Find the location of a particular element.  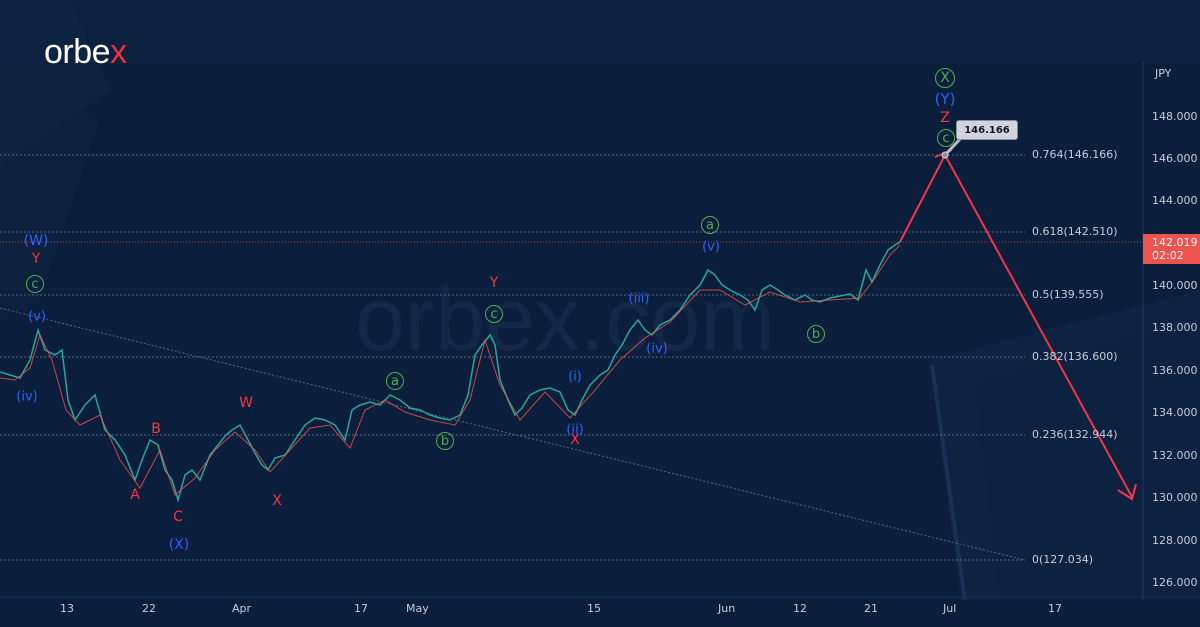

fib-level-label: 0.5(139.555) is located at coordinates (1068, 294).